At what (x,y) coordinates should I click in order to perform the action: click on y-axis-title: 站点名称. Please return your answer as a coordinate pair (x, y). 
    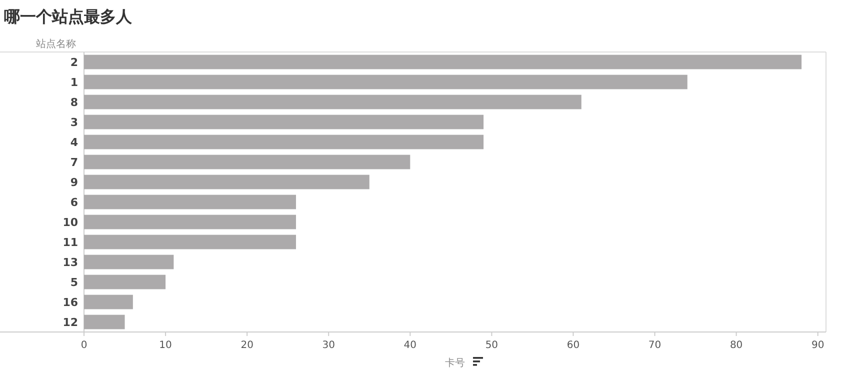
    Looking at the image, I should click on (56, 44).